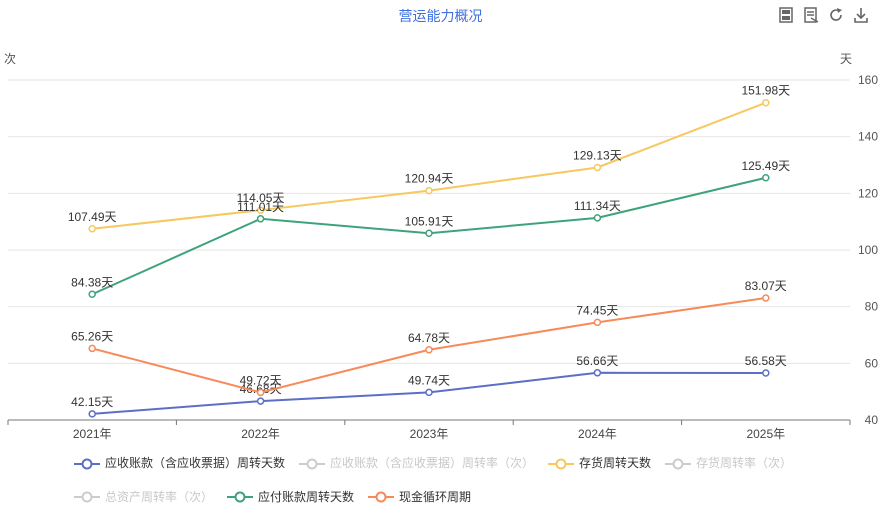 This screenshot has height=515, width=881. I want to click on data-label: 105.91天, so click(429, 221).